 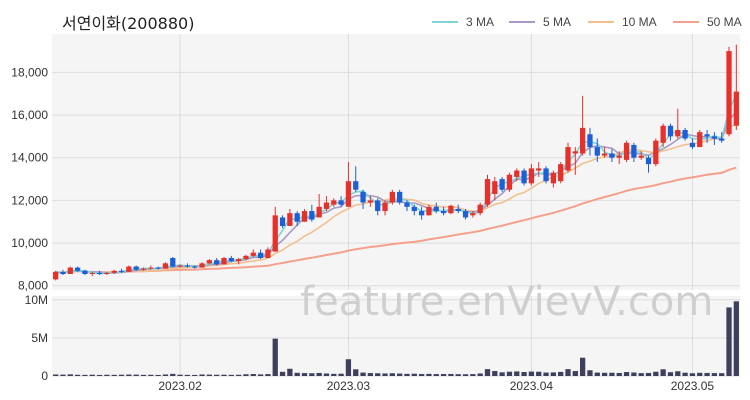 I want to click on chart-legend: 3 MA 5 MA 10 MA 50 MA, so click(x=587, y=22).